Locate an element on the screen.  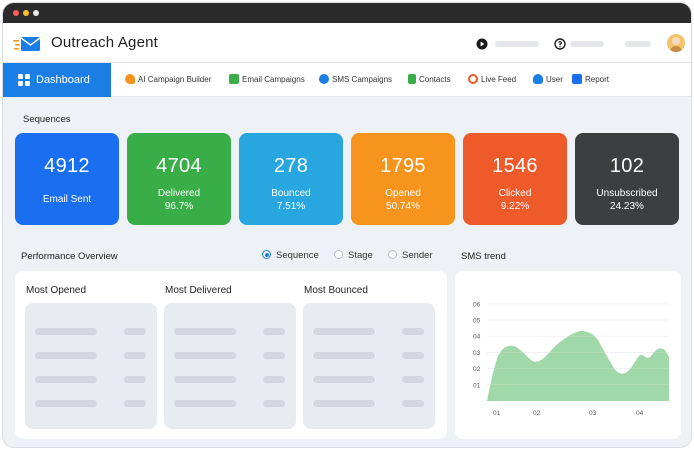
stat-value: 4704 is located at coordinates (179, 166).